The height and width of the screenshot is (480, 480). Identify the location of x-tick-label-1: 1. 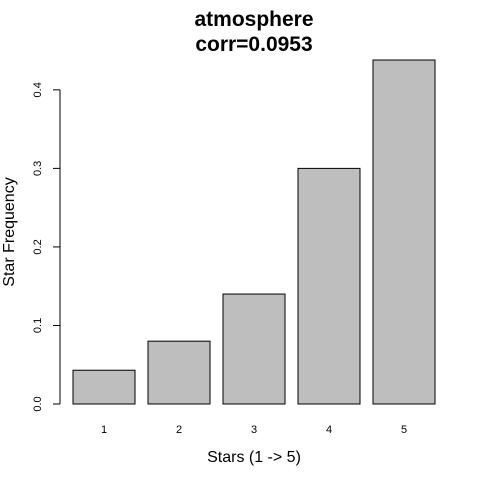
(104, 430).